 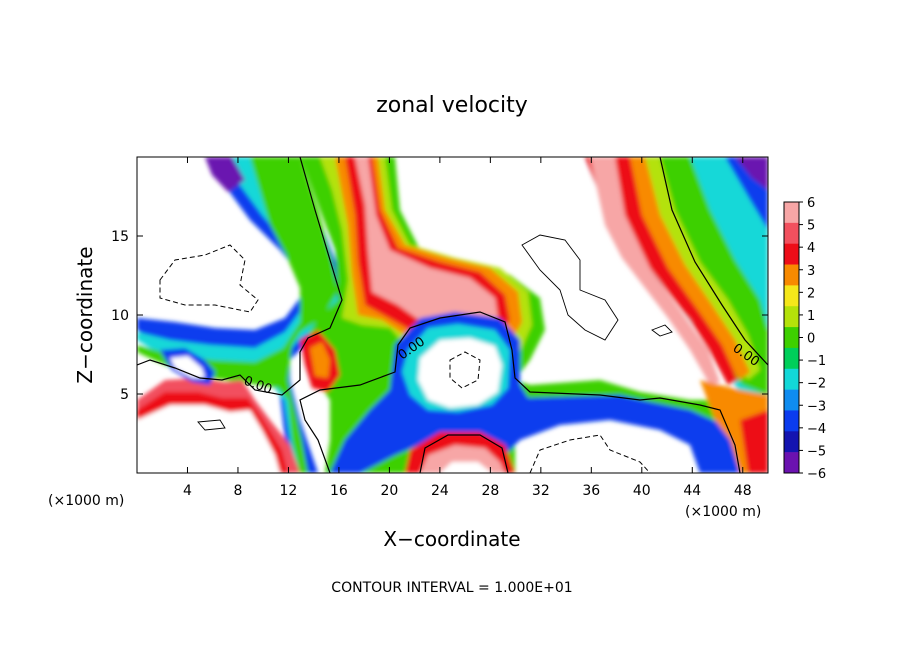 What do you see at coordinates (816, 451) in the screenshot?
I see `colorbar-tick-label: −5` at bounding box center [816, 451].